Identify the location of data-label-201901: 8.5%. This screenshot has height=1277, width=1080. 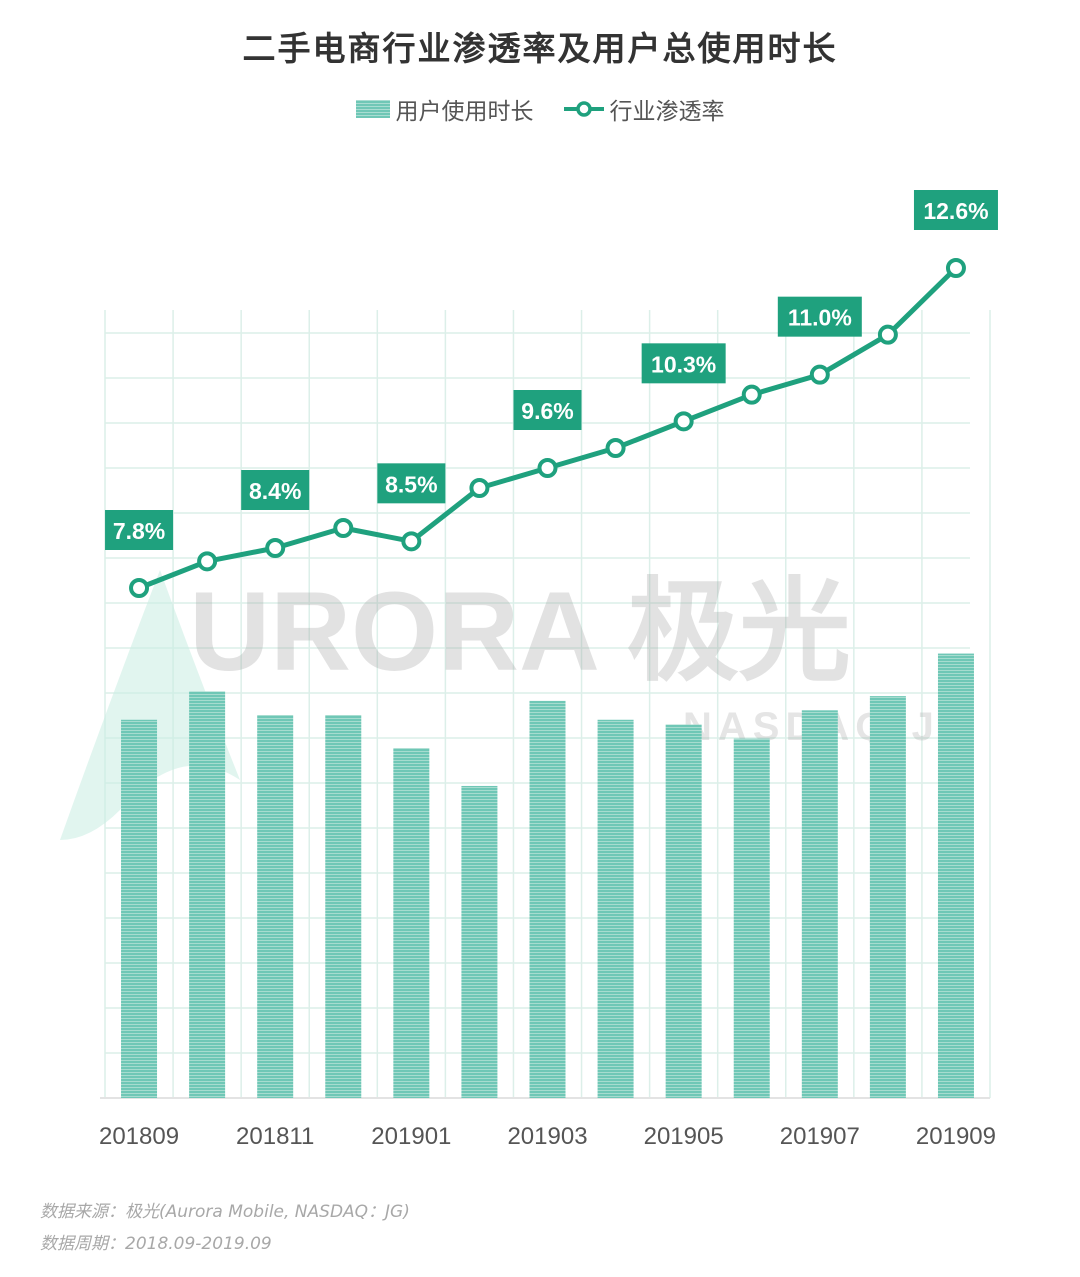
(411, 483).